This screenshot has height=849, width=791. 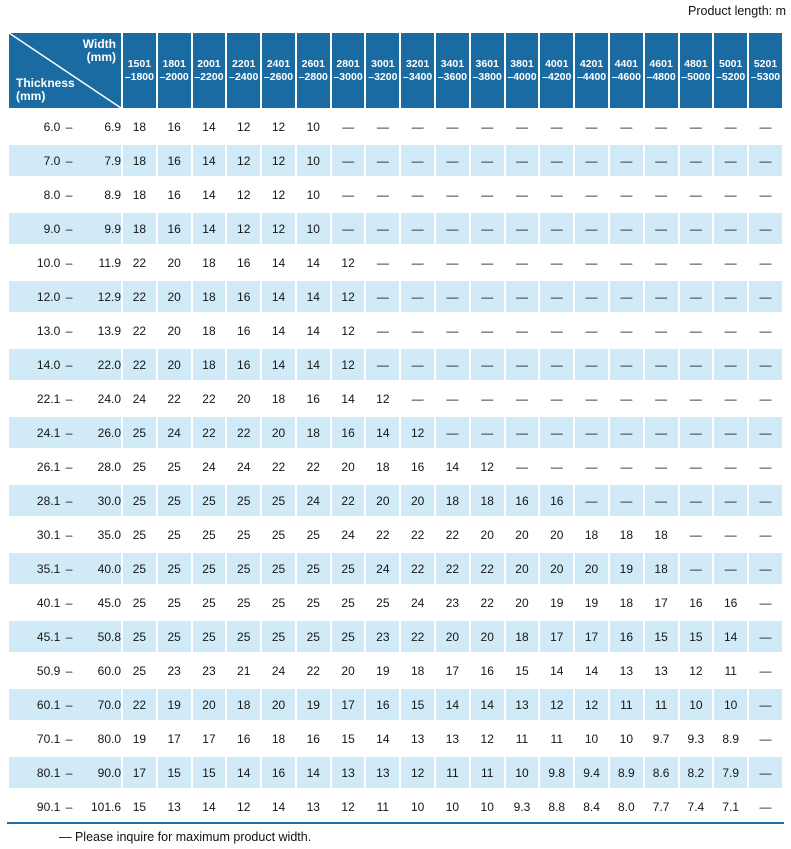 What do you see at coordinates (278, 70) in the screenshot?
I see `width-range-column-header: 2401 –2600` at bounding box center [278, 70].